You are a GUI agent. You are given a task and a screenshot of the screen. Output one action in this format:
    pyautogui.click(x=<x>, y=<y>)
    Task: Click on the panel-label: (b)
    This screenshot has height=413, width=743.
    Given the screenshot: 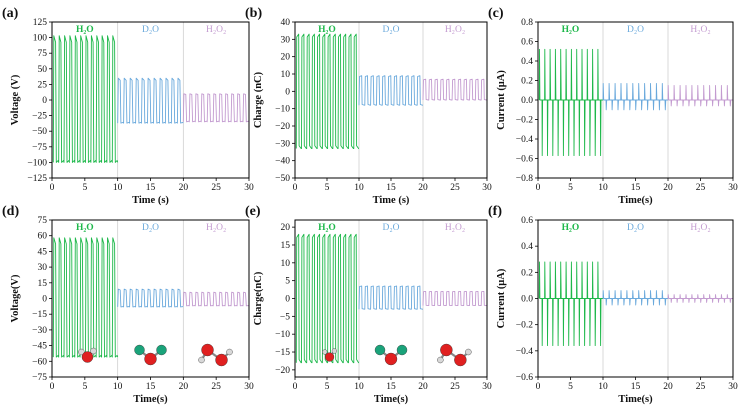 What is the action you would take?
    pyautogui.click(x=253, y=13)
    